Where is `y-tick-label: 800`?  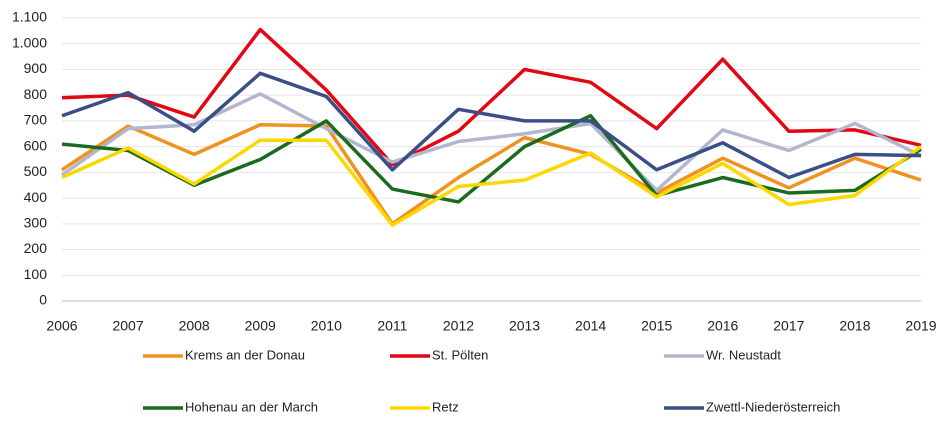
y-tick-label: 800 is located at coordinates (36, 94).